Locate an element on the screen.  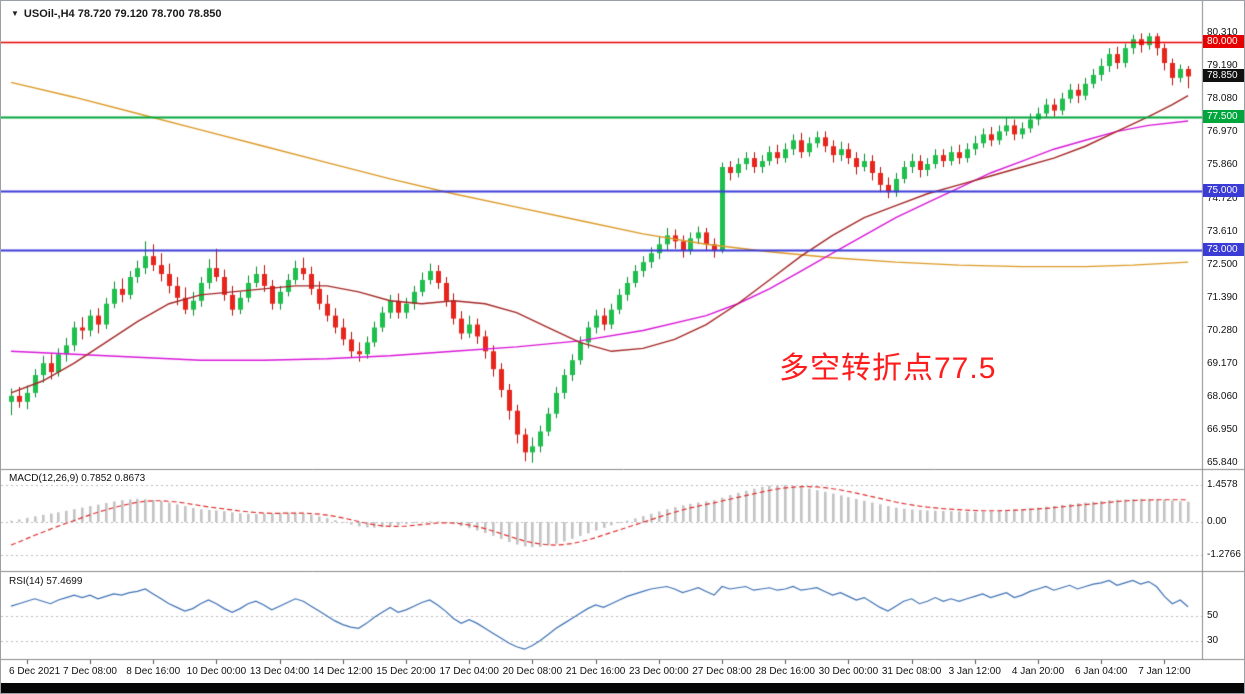
hline-price-badge: 80.000 is located at coordinates (1223, 42).